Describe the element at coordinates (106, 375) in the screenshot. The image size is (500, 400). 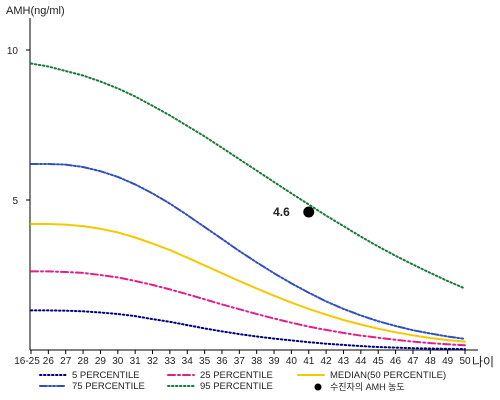
I see `legend-label: 5 PERCENTILE` at that location.